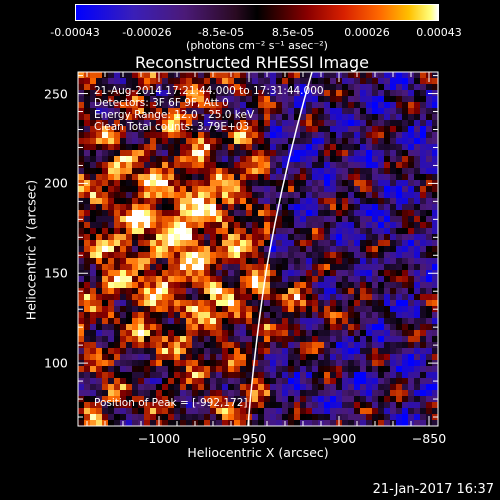 The width and height of the screenshot is (500, 500). What do you see at coordinates (171, 403) in the screenshot?
I see `annotation-peak-position: Position of Peak = [-992,172]` at bounding box center [171, 403].